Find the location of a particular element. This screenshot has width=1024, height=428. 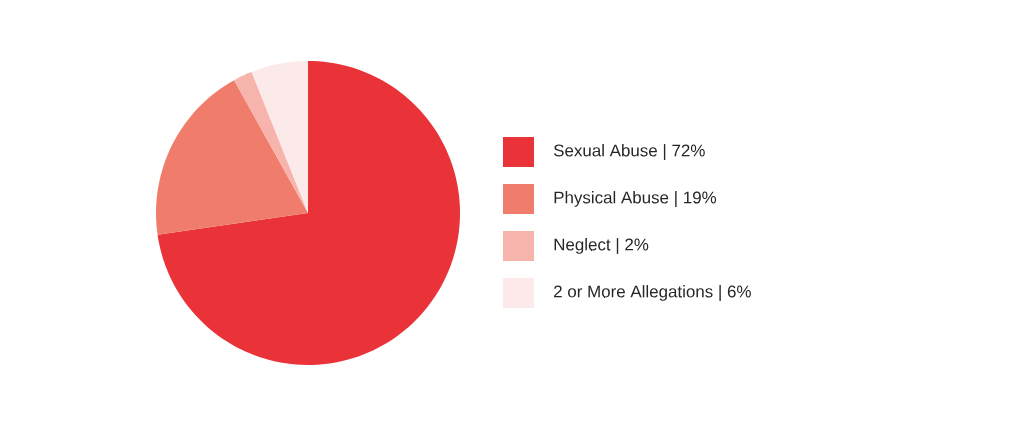

legend-label: 2 or More Allegations | 6% is located at coordinates (652, 293).